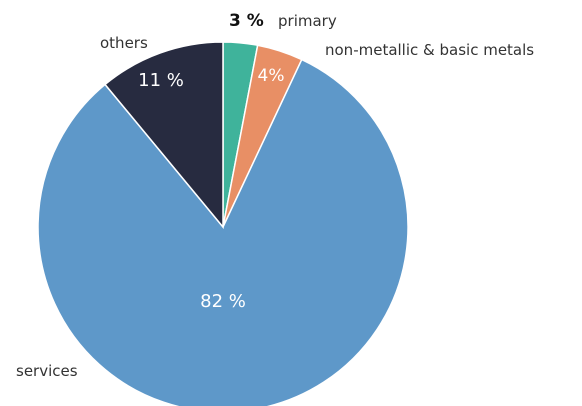  Describe the element at coordinates (161, 80) in the screenshot. I see `slice-value-label-others: 11 %` at that location.